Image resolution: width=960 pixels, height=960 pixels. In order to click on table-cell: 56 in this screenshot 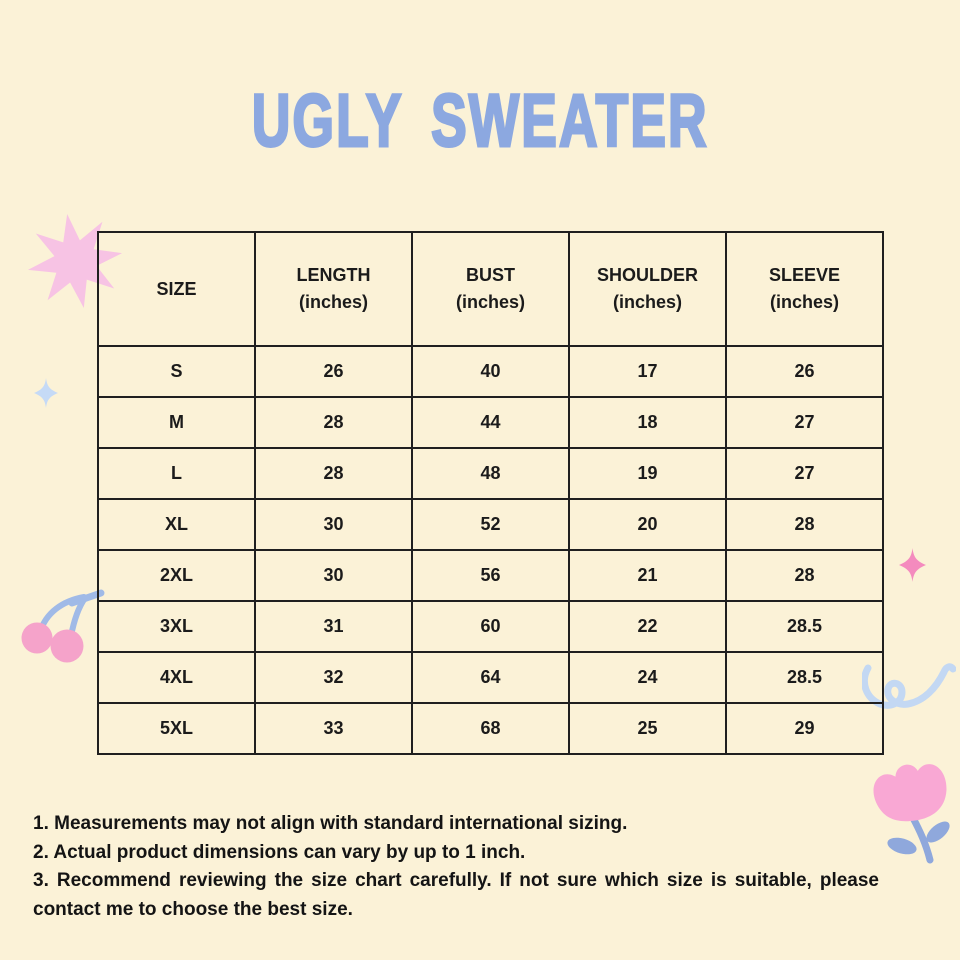, I will do `click(490, 575)`.